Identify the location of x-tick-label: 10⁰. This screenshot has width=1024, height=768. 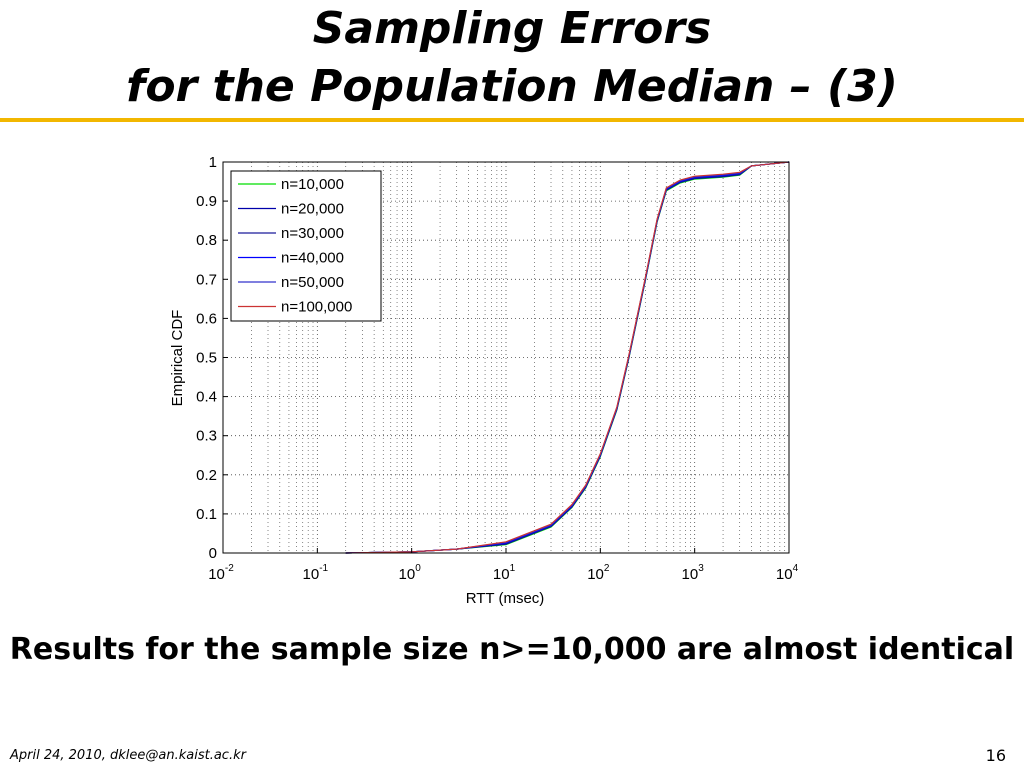
(410, 573).